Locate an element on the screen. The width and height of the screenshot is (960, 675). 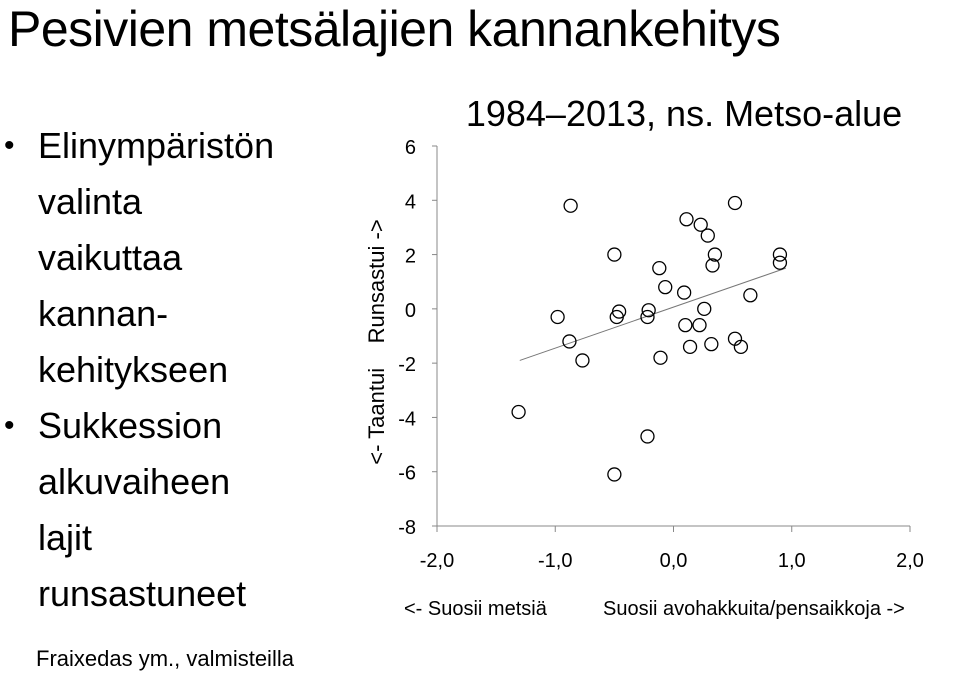
bullet-line: kannan- is located at coordinates (103, 313).